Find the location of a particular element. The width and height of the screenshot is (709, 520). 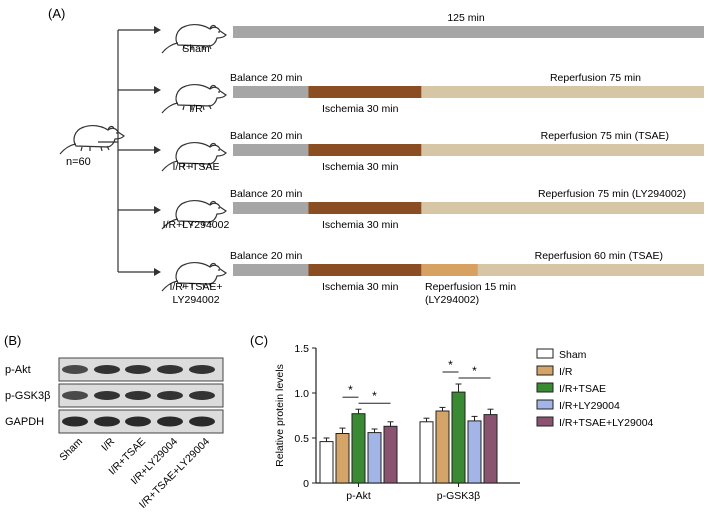

legend-label: I/R+TSAE+LY29004 is located at coordinates (606, 423).